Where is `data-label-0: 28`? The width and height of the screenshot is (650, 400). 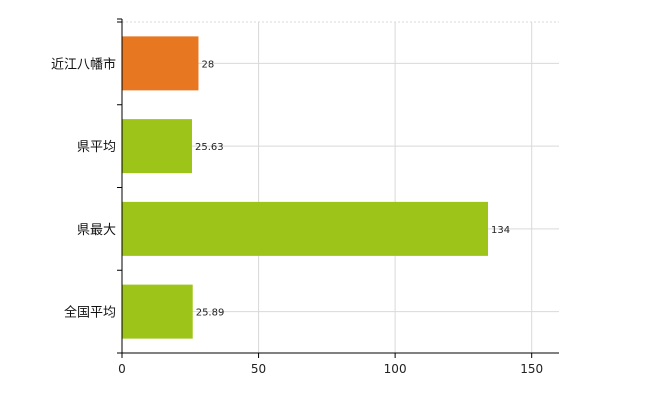 data-label-0: 28 is located at coordinates (207, 64).